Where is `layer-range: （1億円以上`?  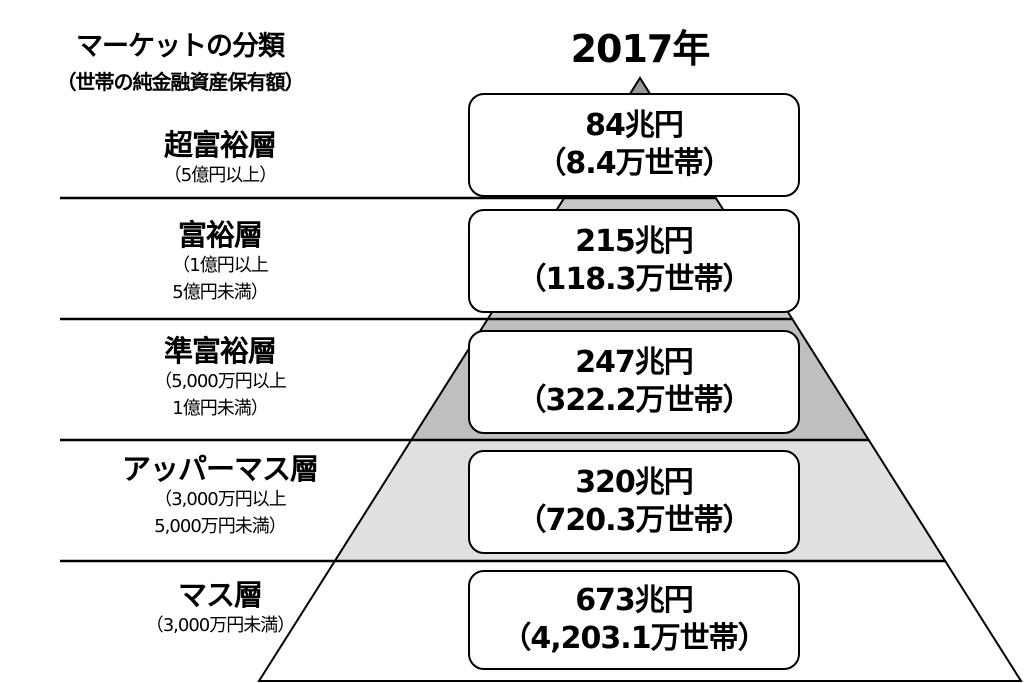
layer-range: （1億円以上 is located at coordinates (220, 265).